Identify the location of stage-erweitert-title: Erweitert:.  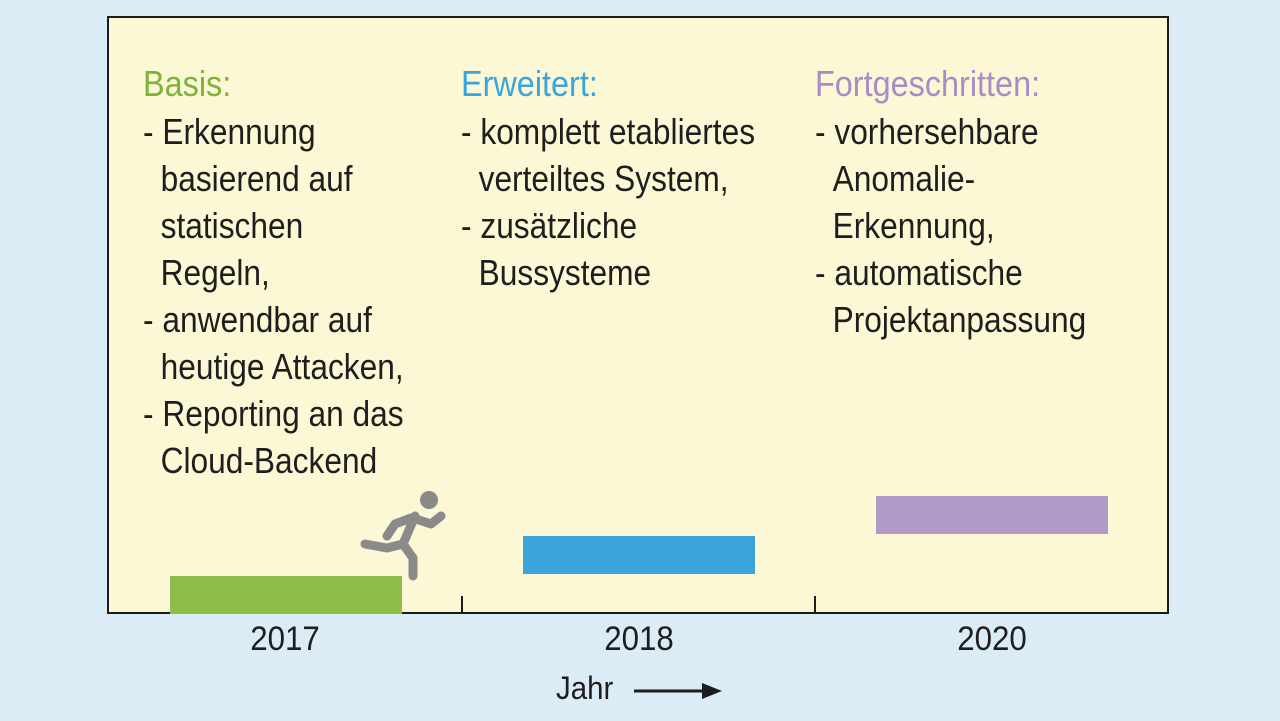
(529, 83).